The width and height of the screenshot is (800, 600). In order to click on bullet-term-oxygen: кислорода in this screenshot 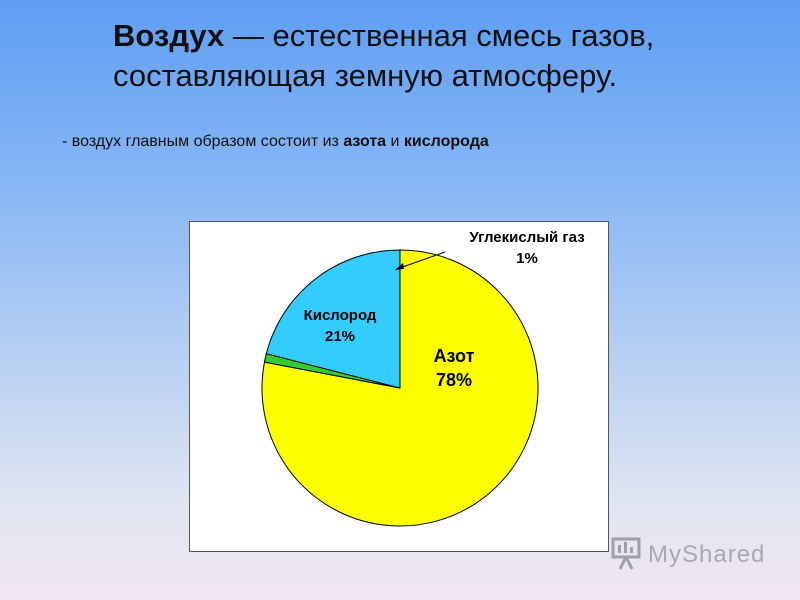, I will do `click(446, 141)`.